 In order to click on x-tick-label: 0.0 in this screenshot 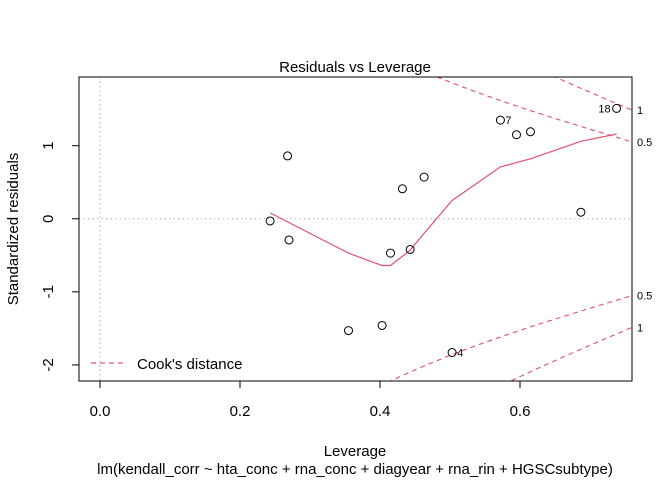, I will do `click(100, 411)`.